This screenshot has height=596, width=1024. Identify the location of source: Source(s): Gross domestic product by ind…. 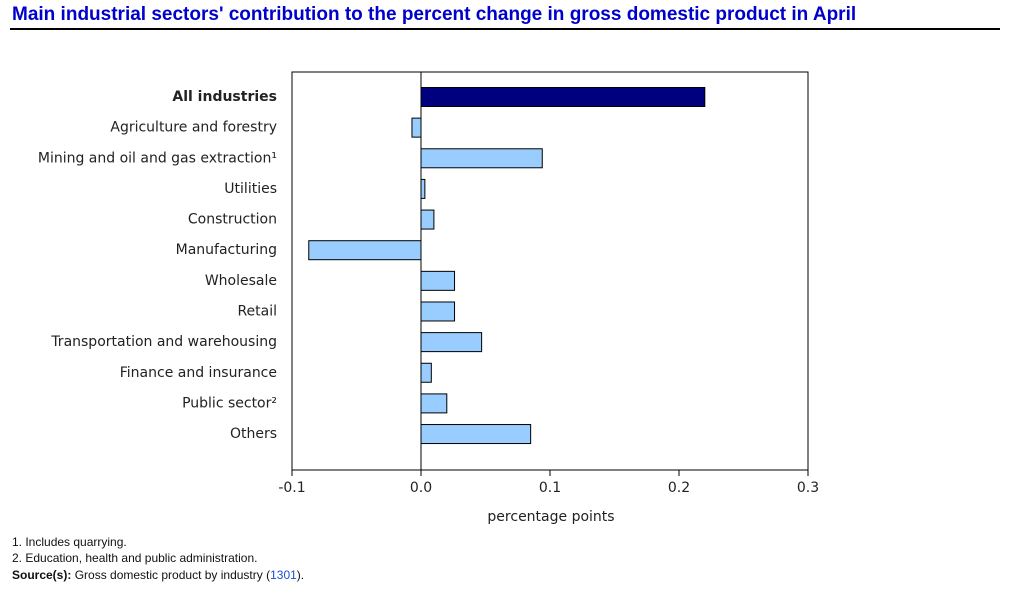
(158, 575).